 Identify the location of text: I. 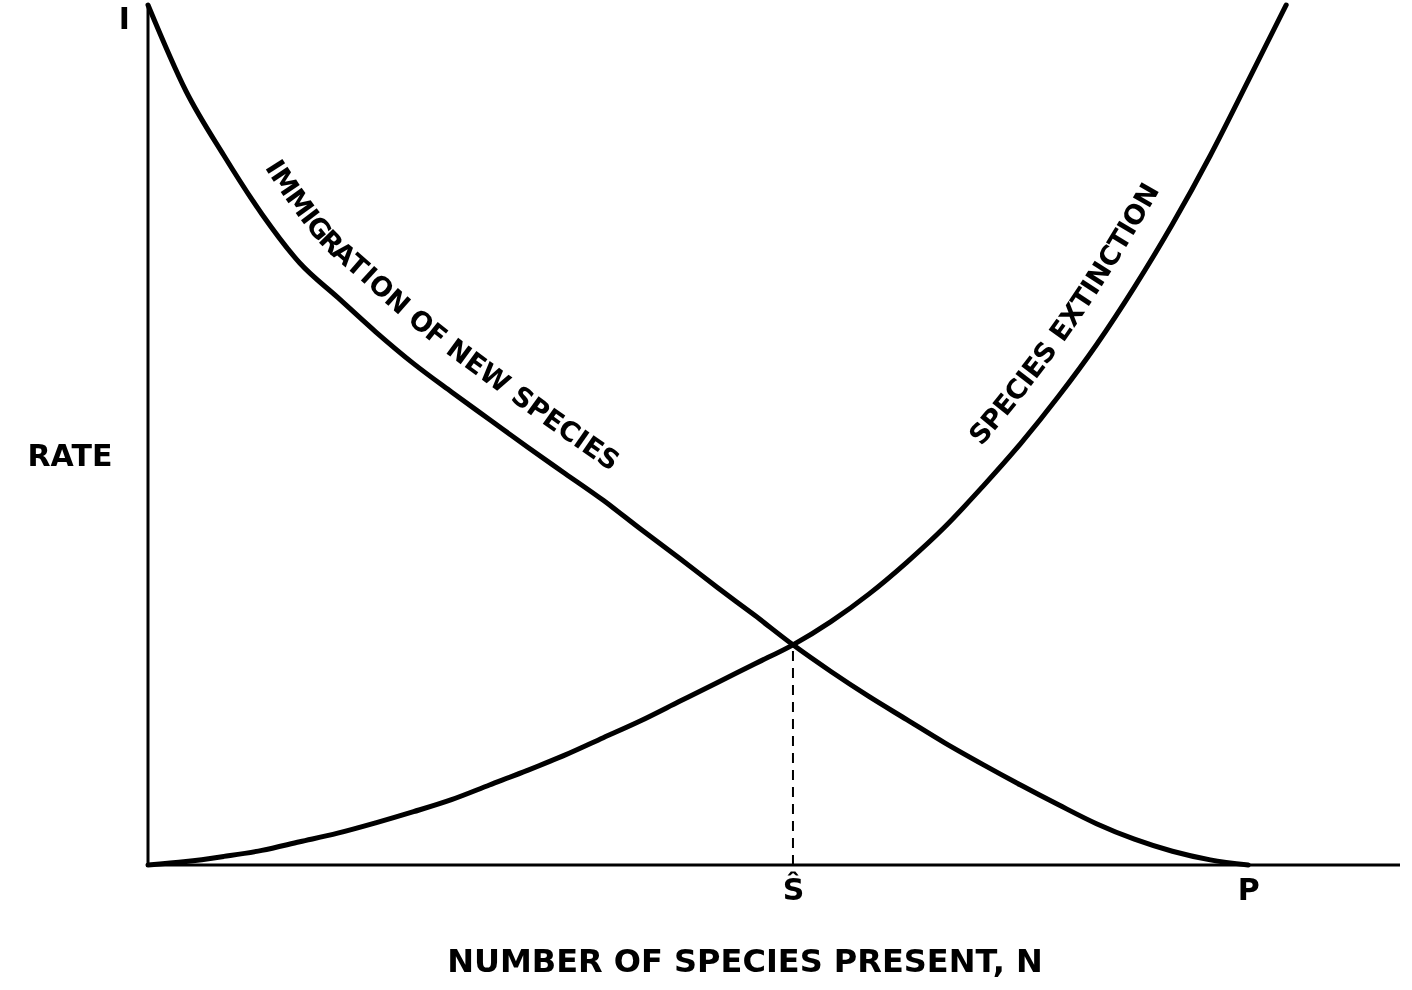
(124, 18).